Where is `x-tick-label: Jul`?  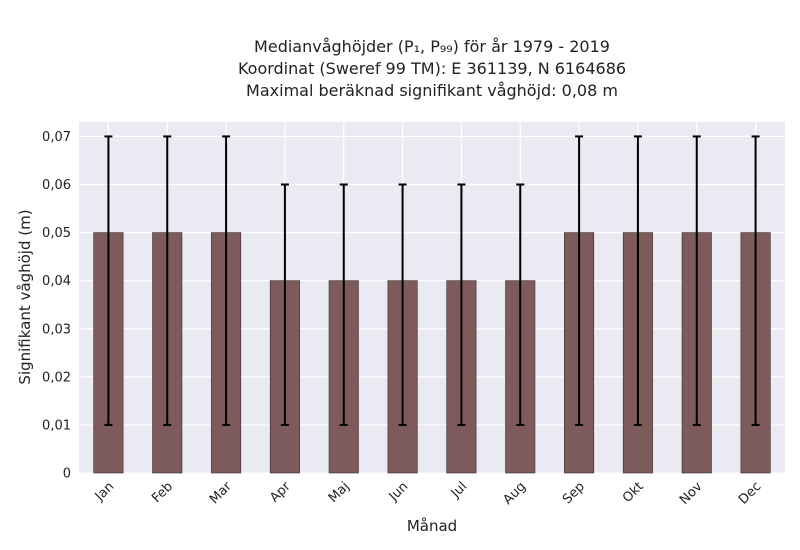 x-tick-label: Jul is located at coordinates (459, 490).